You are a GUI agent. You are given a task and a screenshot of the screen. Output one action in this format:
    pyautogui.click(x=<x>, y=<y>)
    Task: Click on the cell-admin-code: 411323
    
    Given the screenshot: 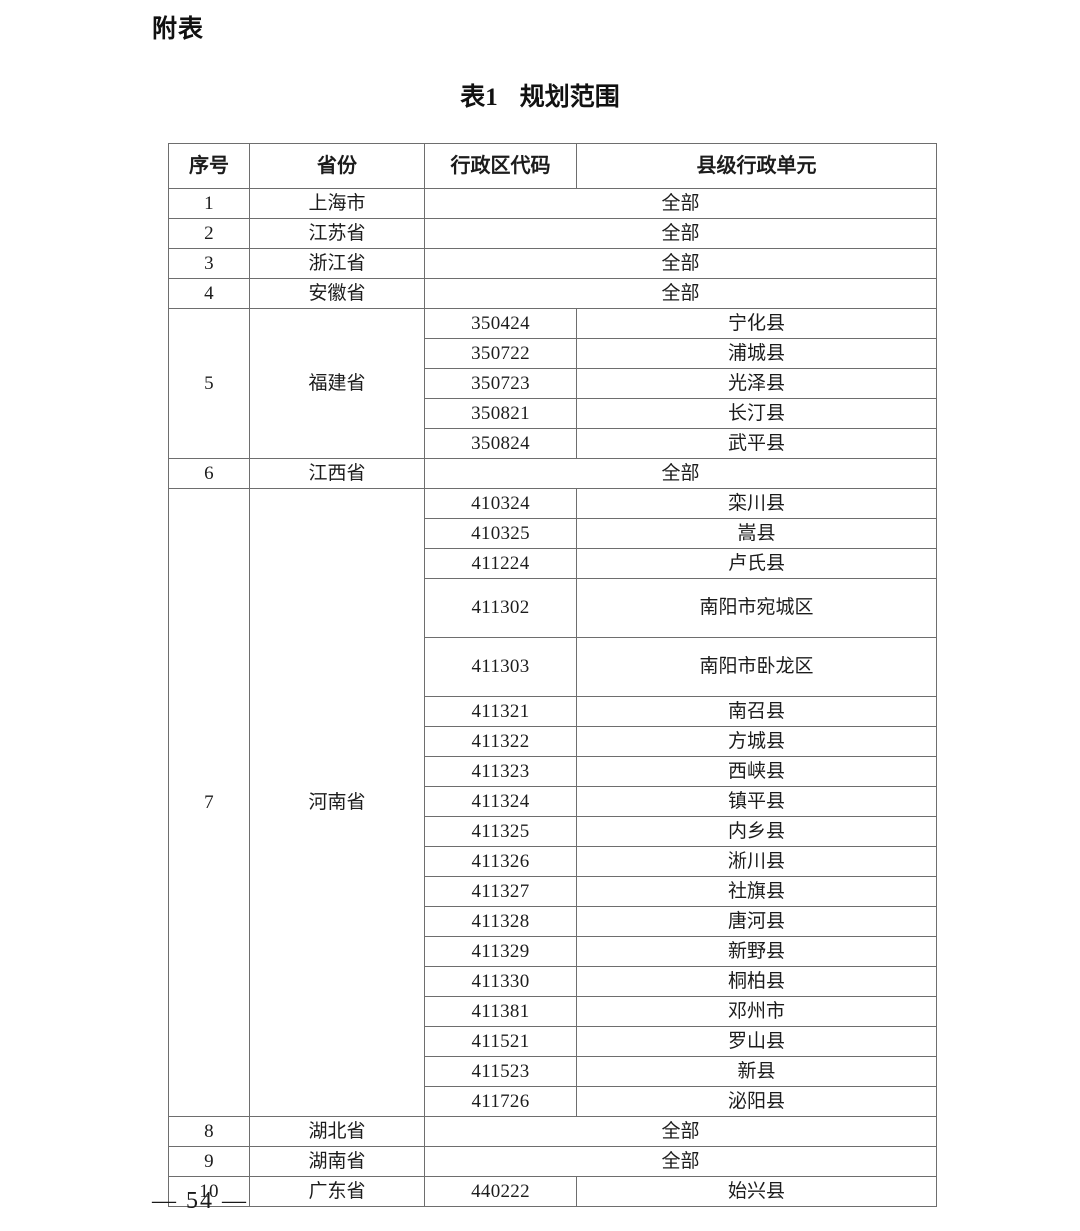 What is the action you would take?
    pyautogui.click(x=500, y=771)
    